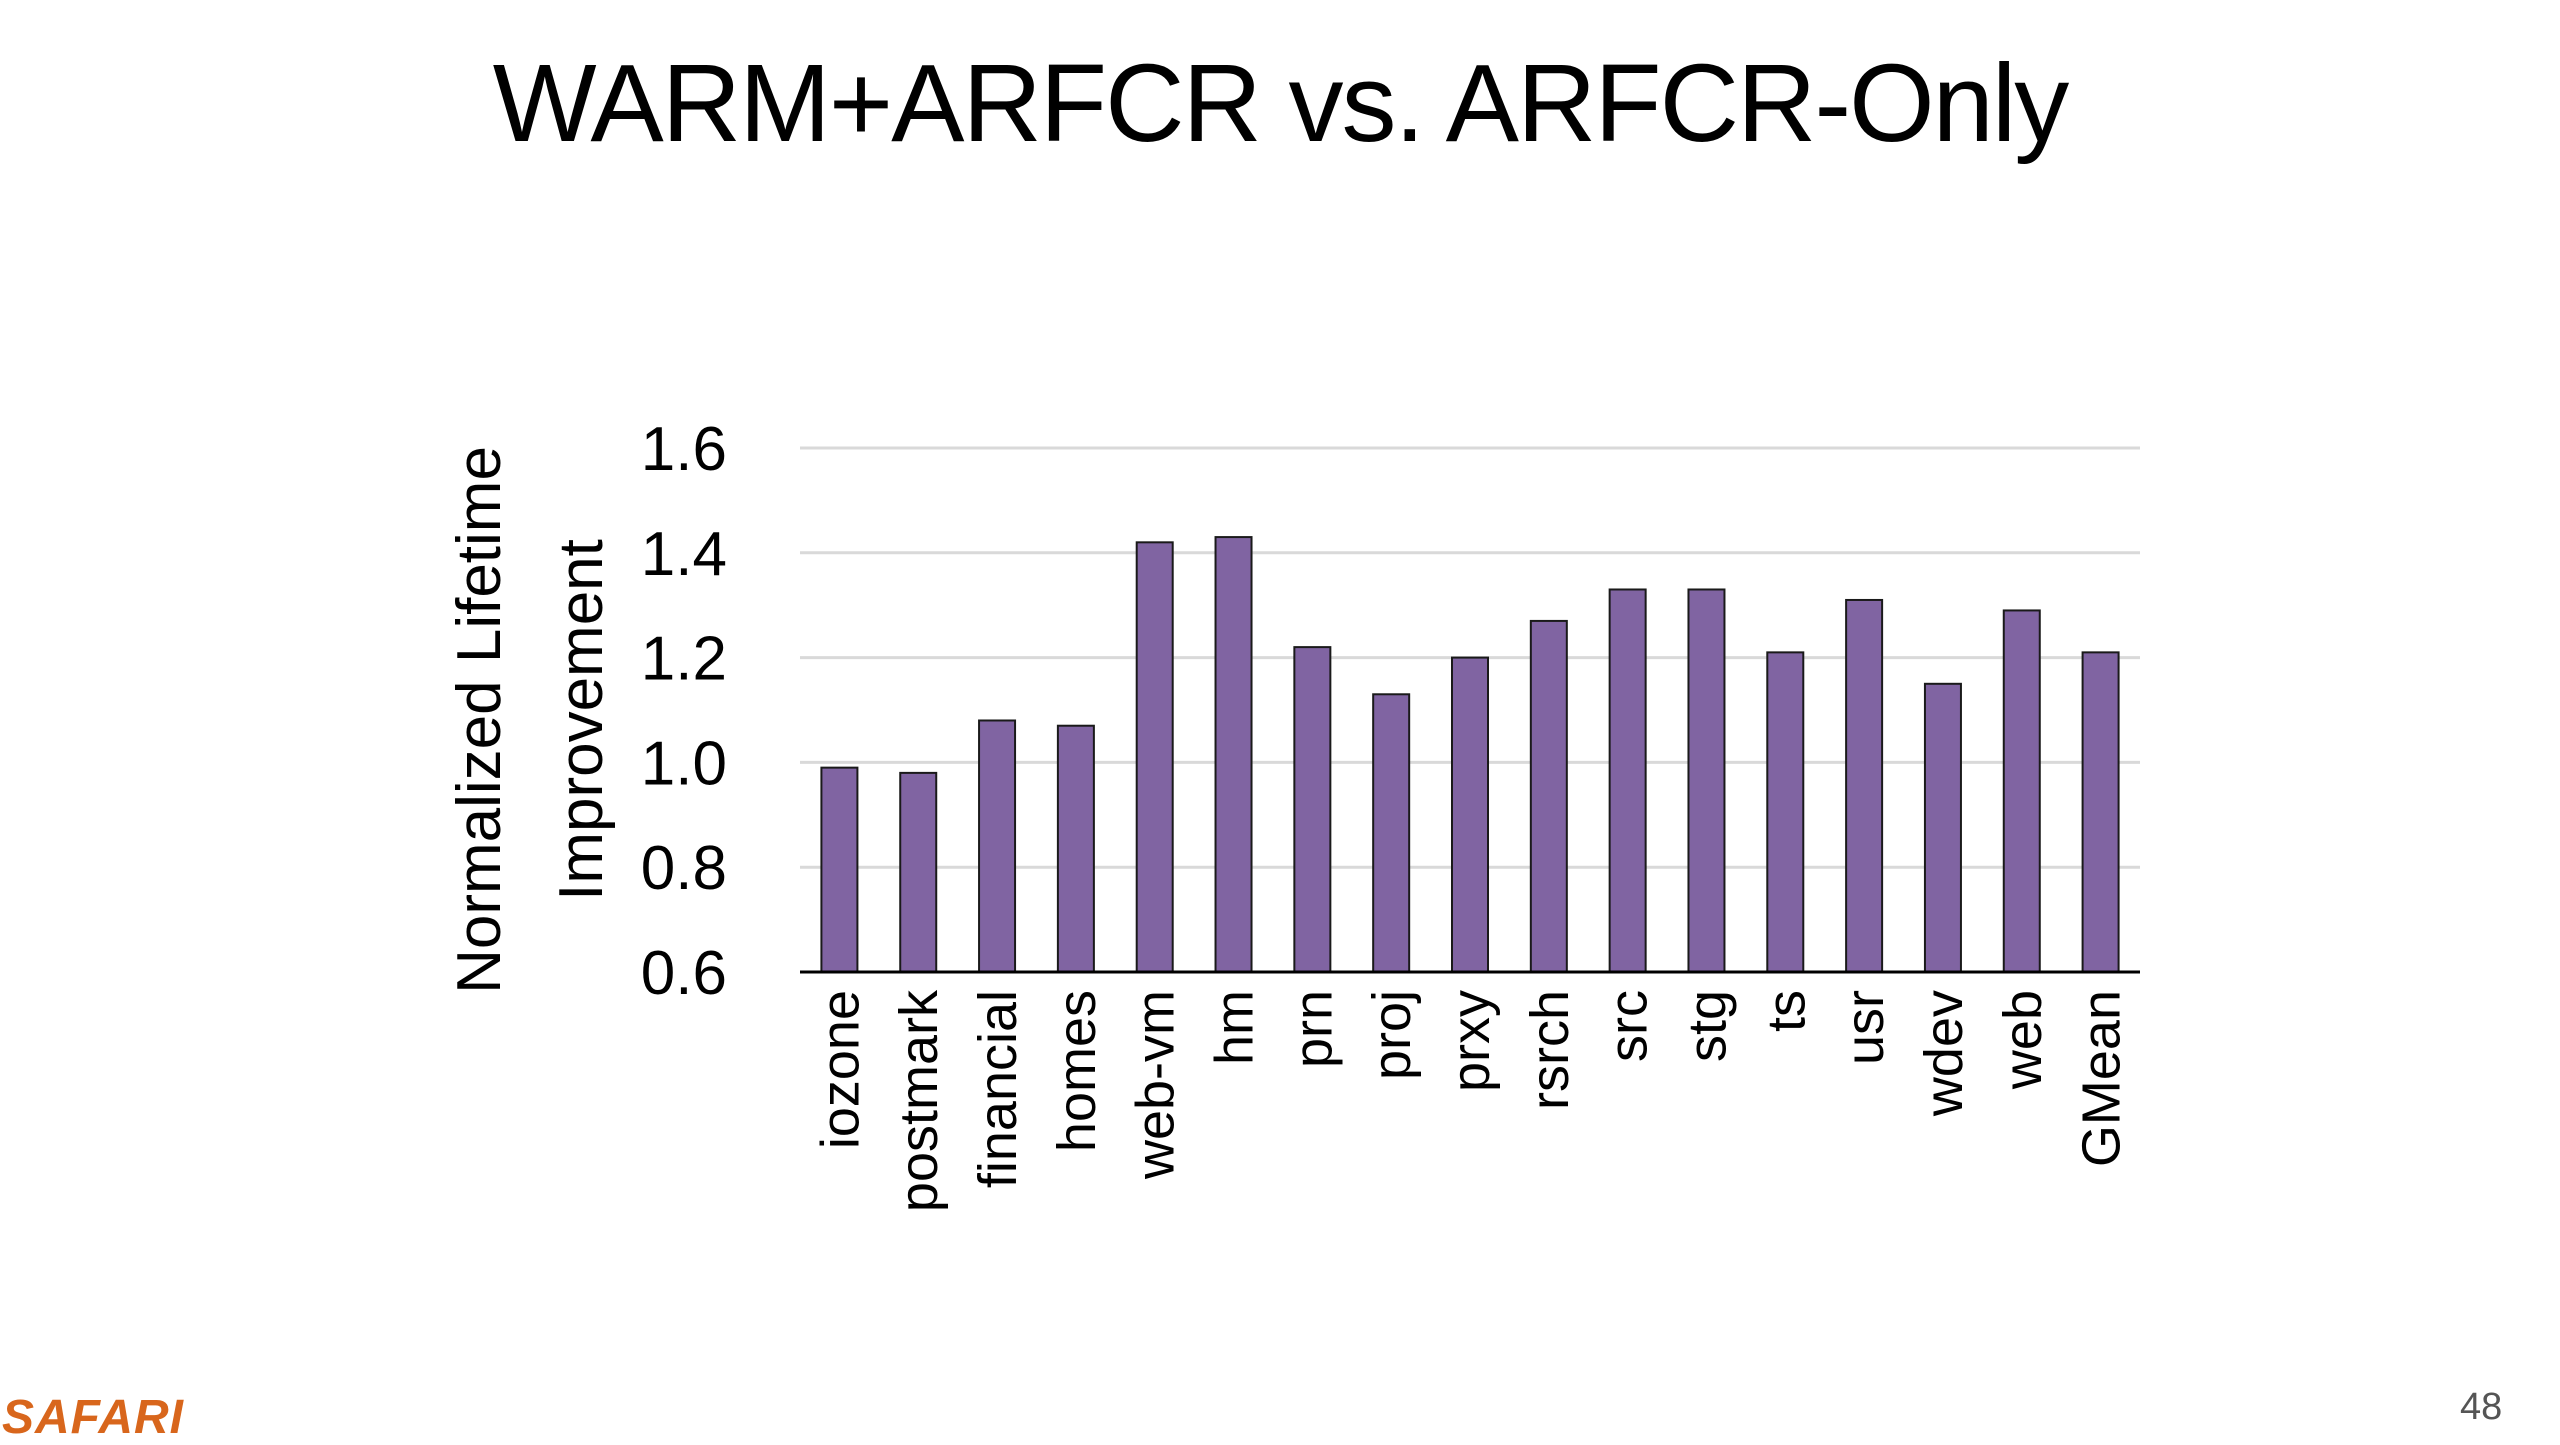 The width and height of the screenshot is (2560, 1445). I want to click on x-tick-label-rsrch: rsrch, so click(1550, 1050).